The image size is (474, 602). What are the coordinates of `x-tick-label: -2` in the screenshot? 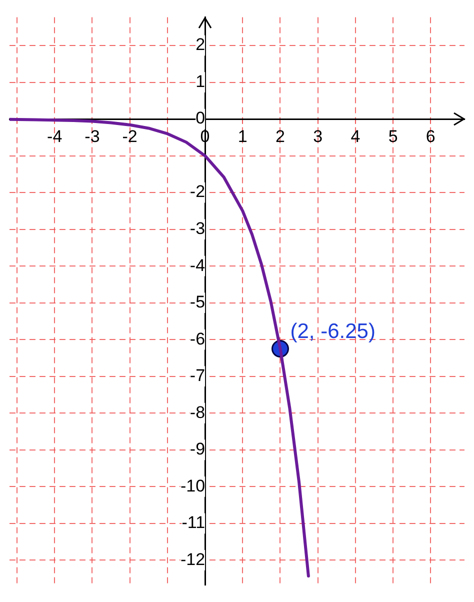 It's located at (130, 136).